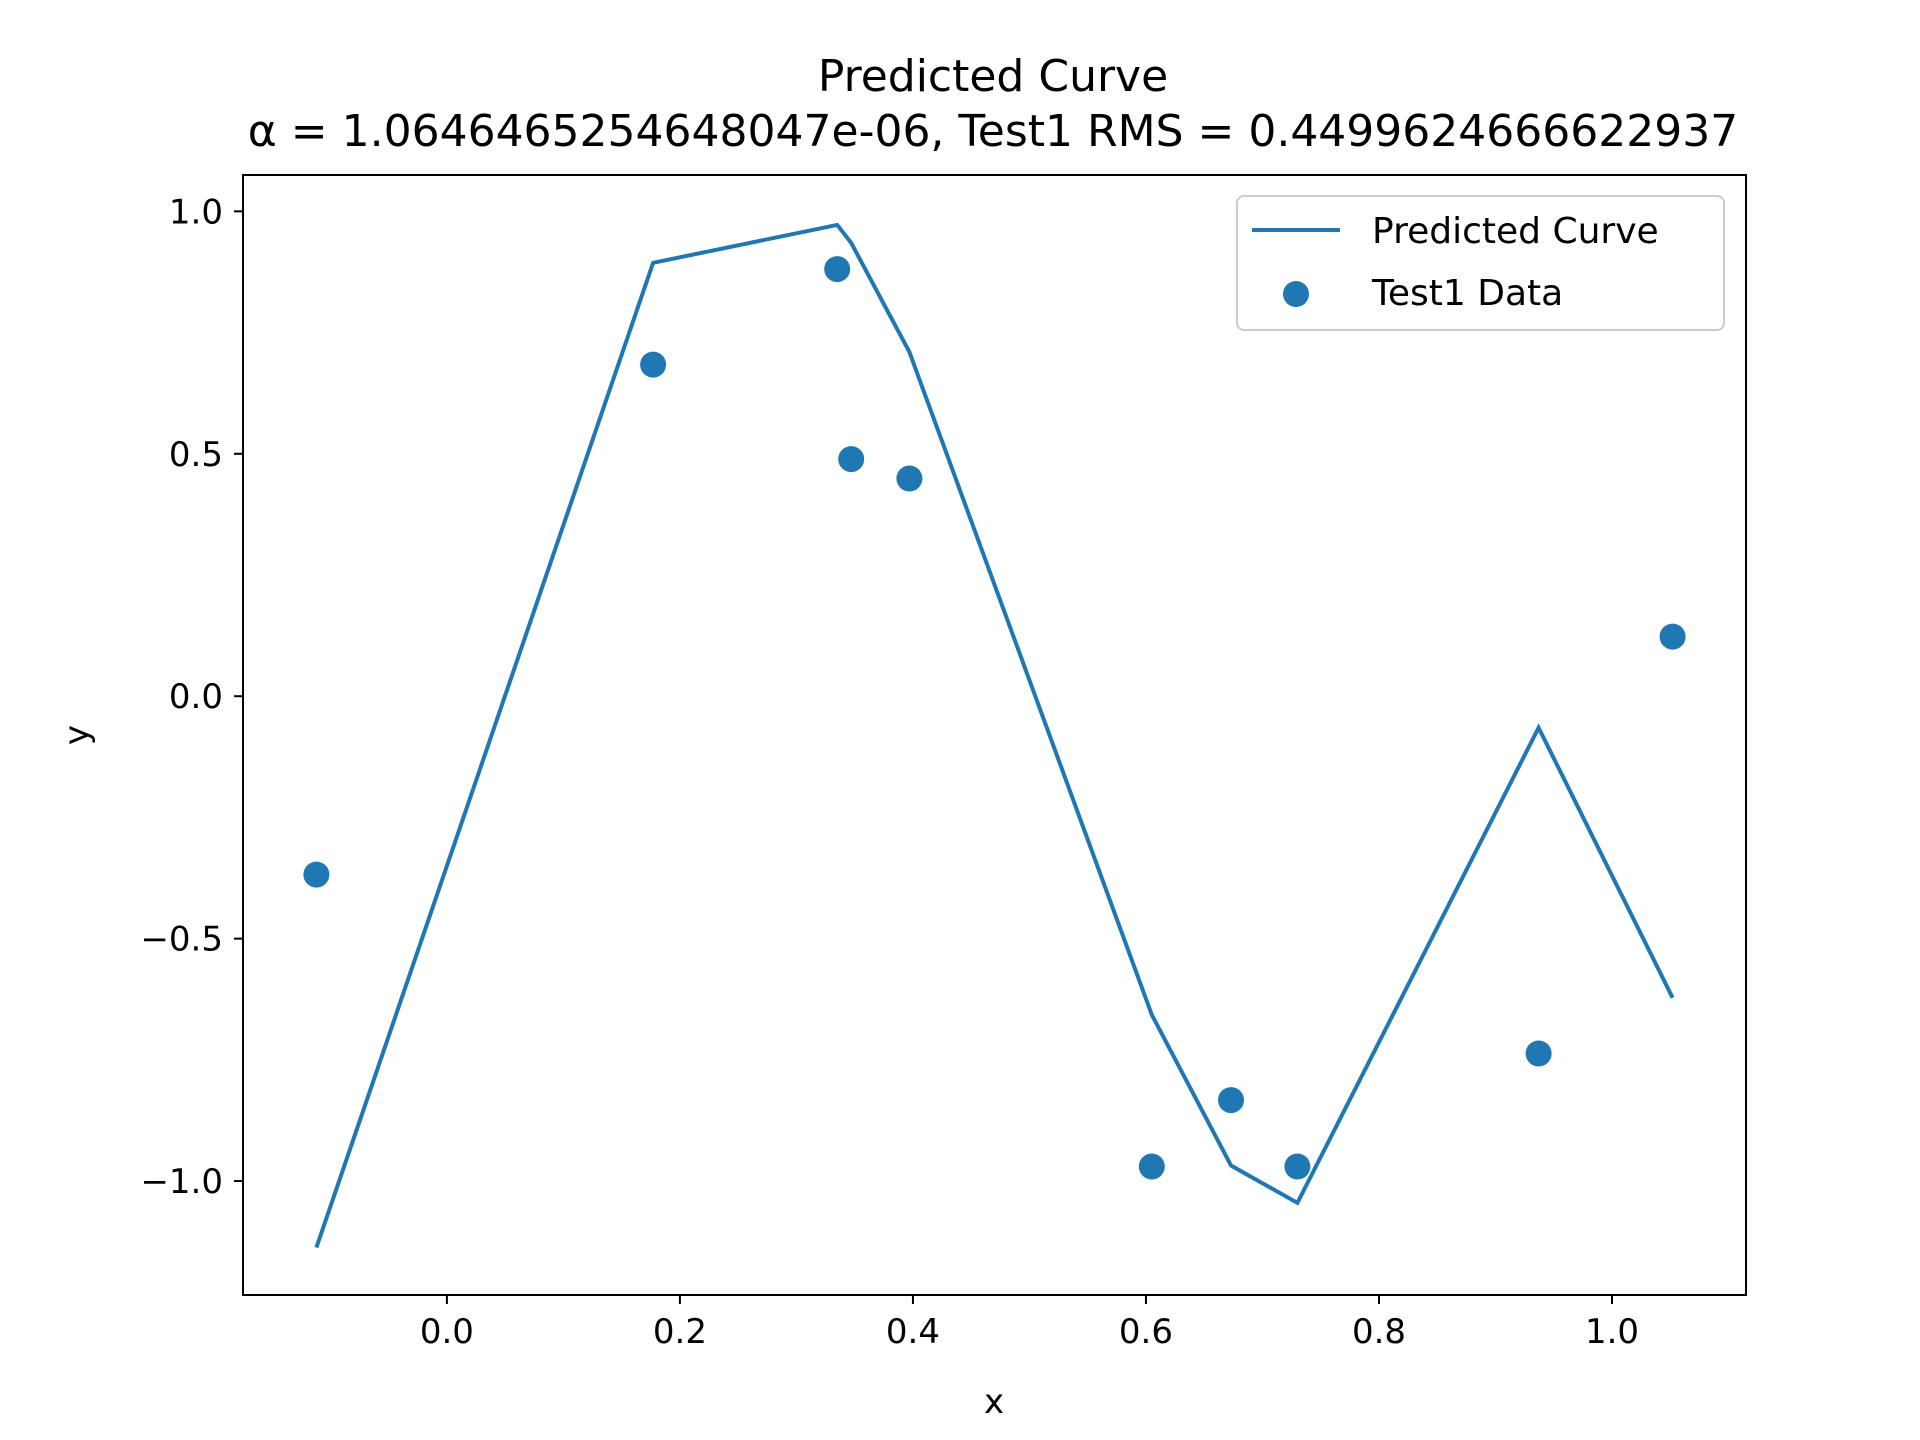 The height and width of the screenshot is (1440, 1920). Describe the element at coordinates (196, 697) in the screenshot. I see `y-tick-label: 0.0` at that location.